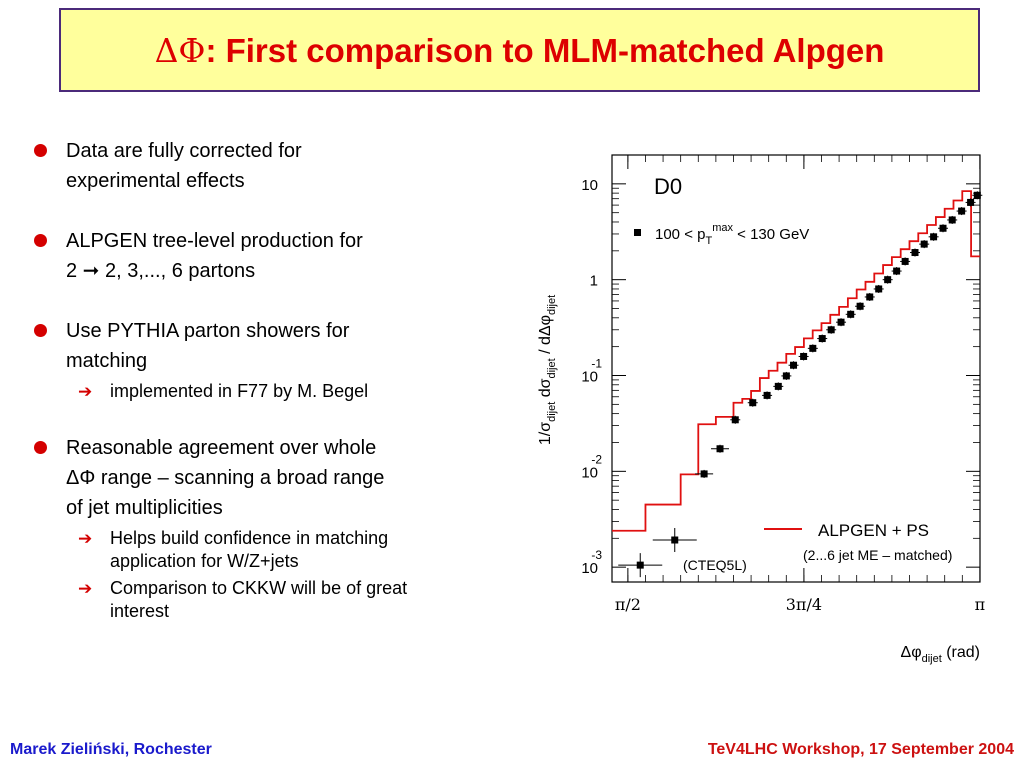 The image size is (1024, 768). Describe the element at coordinates (155, 181) in the screenshot. I see `bullet-text-line: experimental effects` at that location.